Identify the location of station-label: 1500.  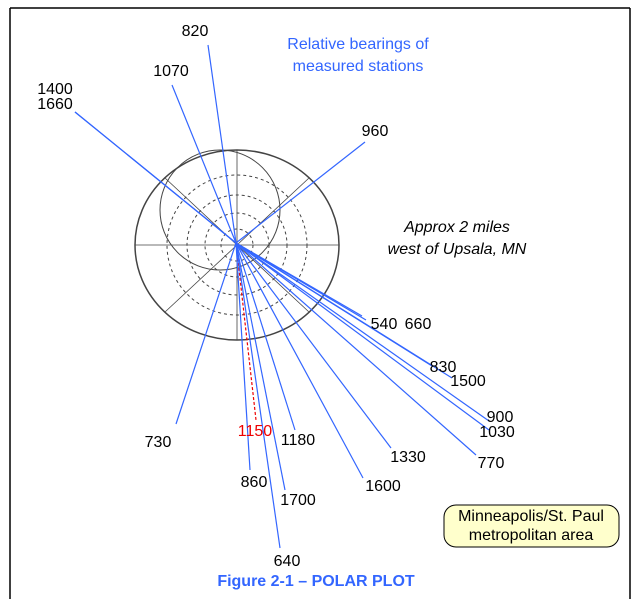
(468, 381).